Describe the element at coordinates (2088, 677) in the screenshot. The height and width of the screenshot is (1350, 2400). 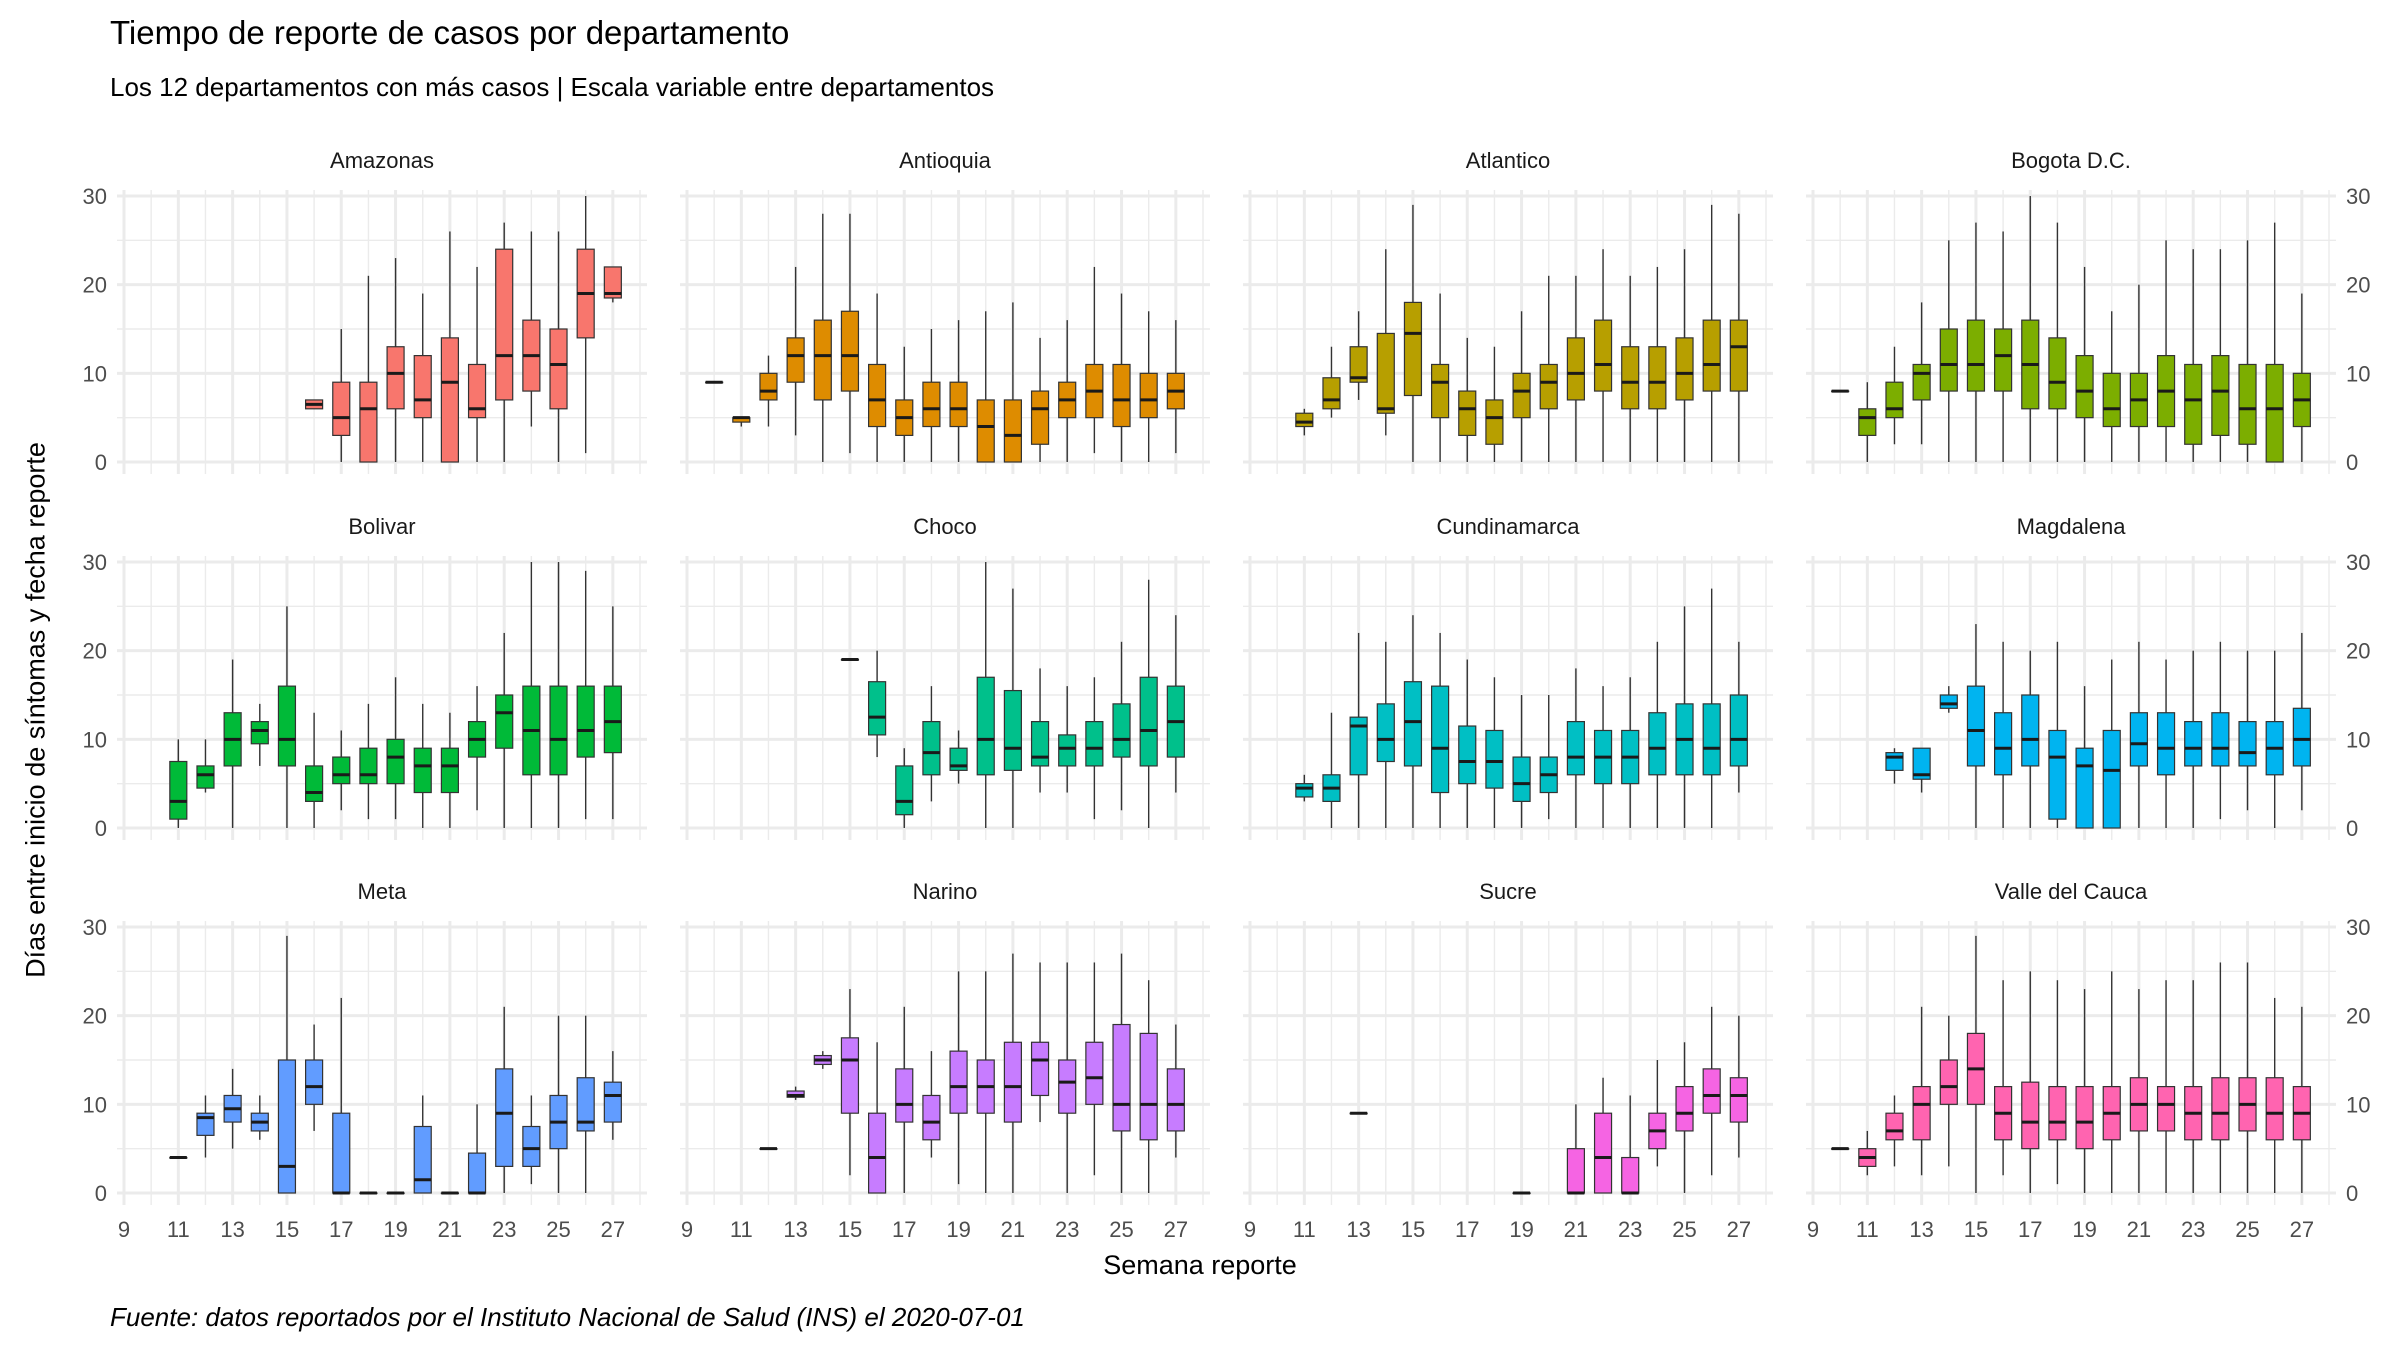
I see `facet-panel: Magdalena 0 10 20 30` at that location.